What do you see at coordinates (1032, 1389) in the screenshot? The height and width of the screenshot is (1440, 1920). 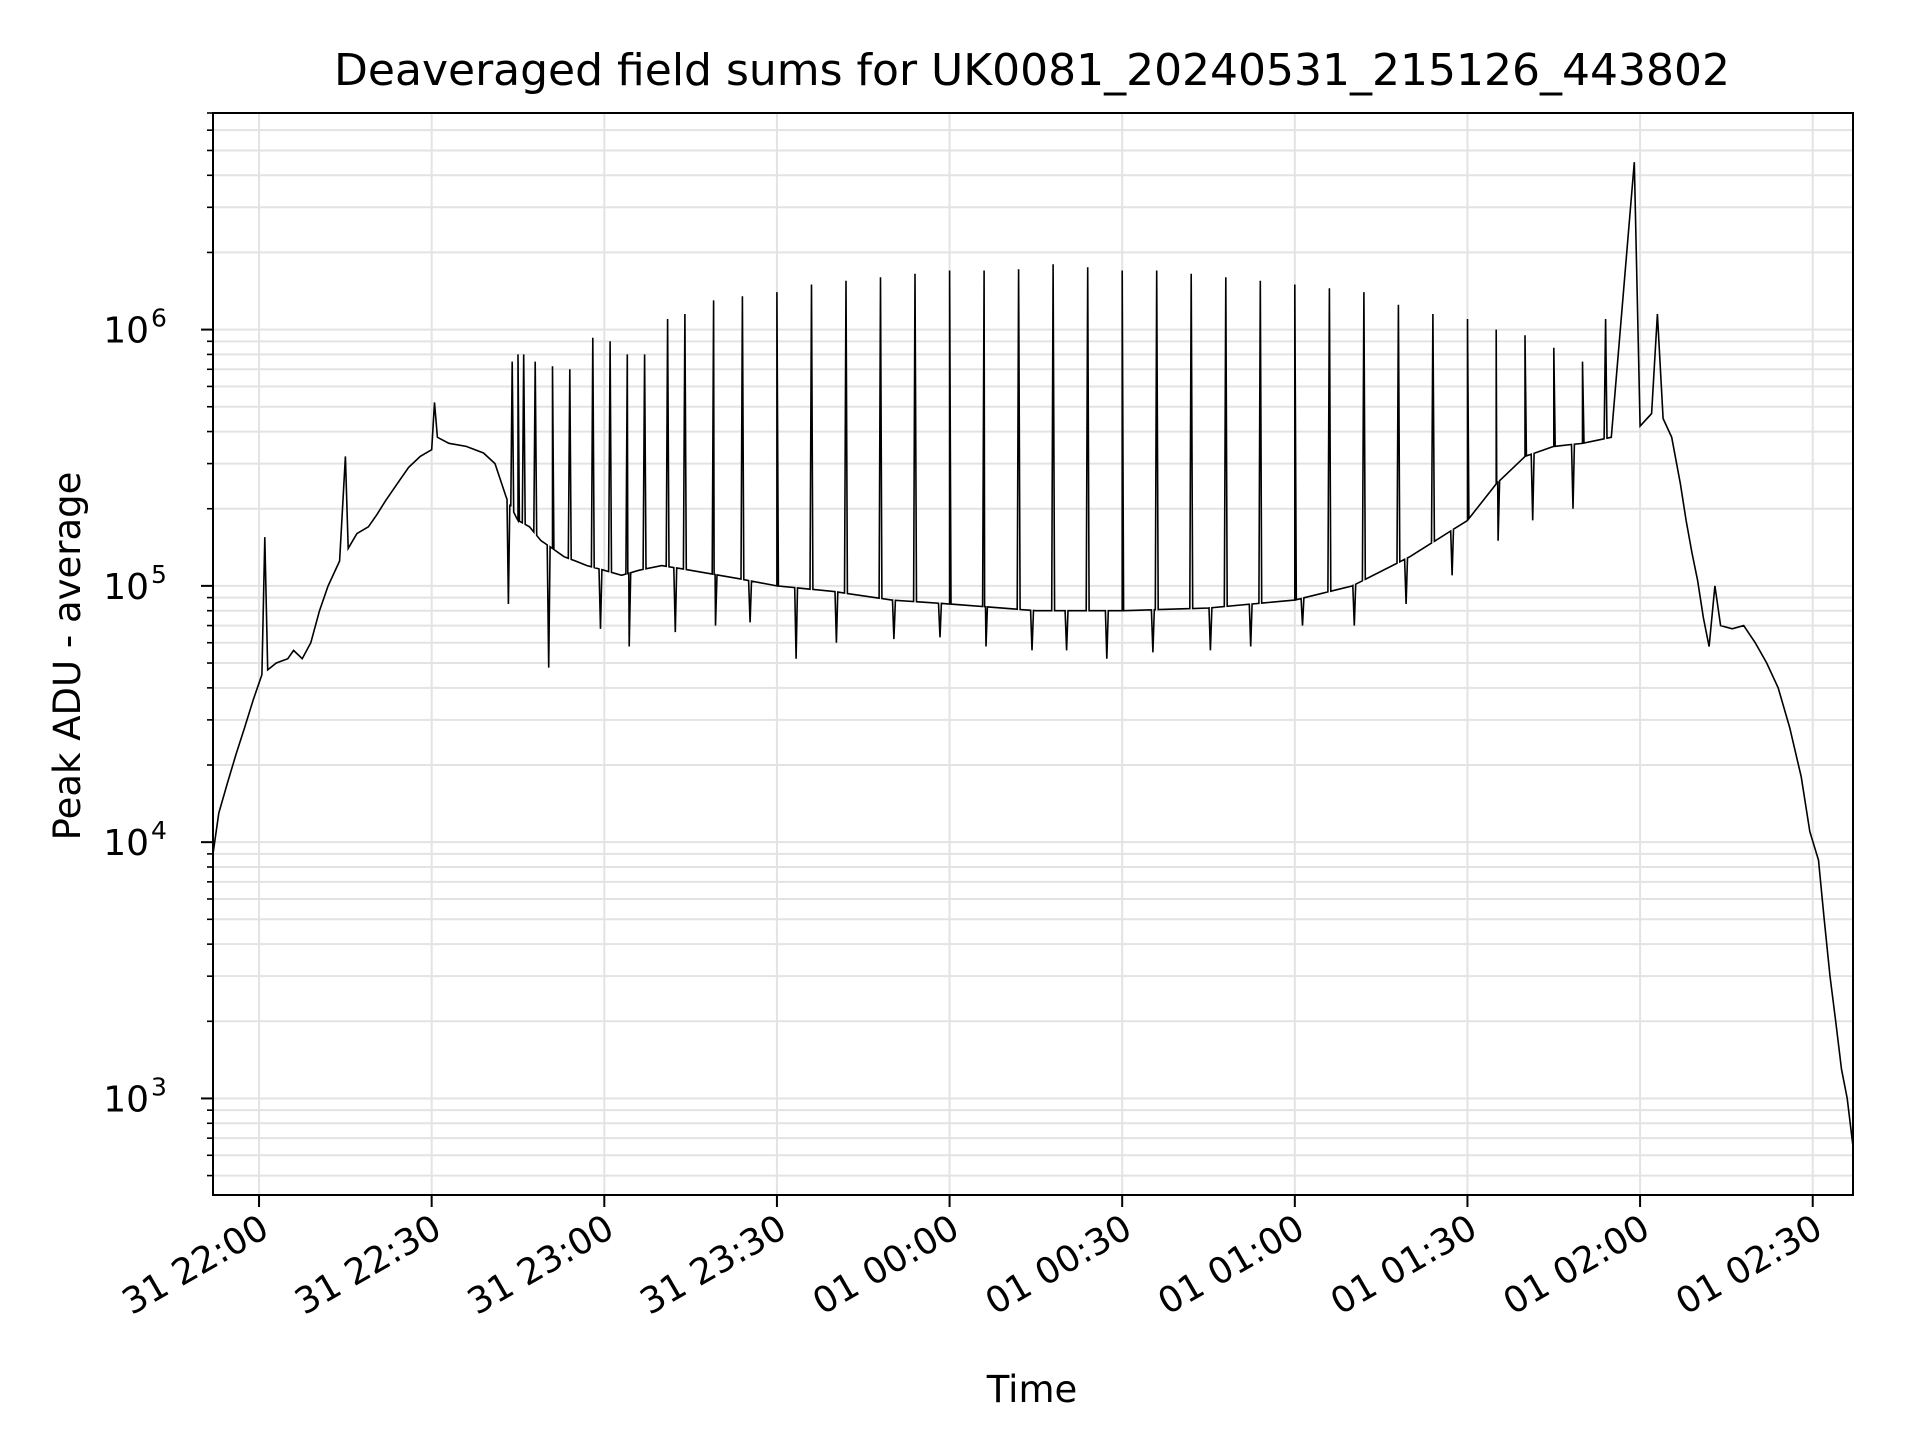 I see `x-axis-label: Time` at bounding box center [1032, 1389].